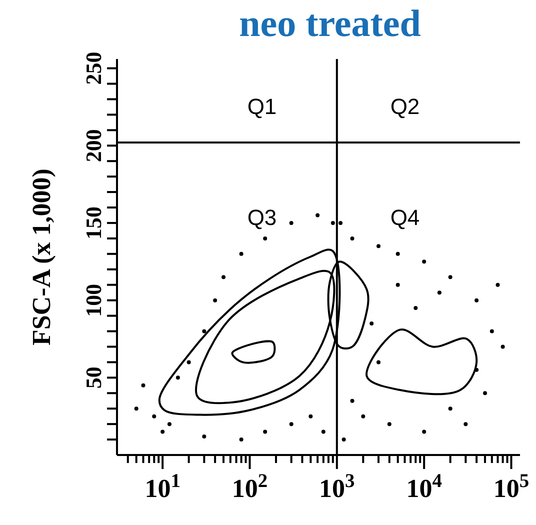 The image size is (536, 525). What do you see at coordinates (405, 106) in the screenshot?
I see `annotation: Q2` at bounding box center [405, 106].